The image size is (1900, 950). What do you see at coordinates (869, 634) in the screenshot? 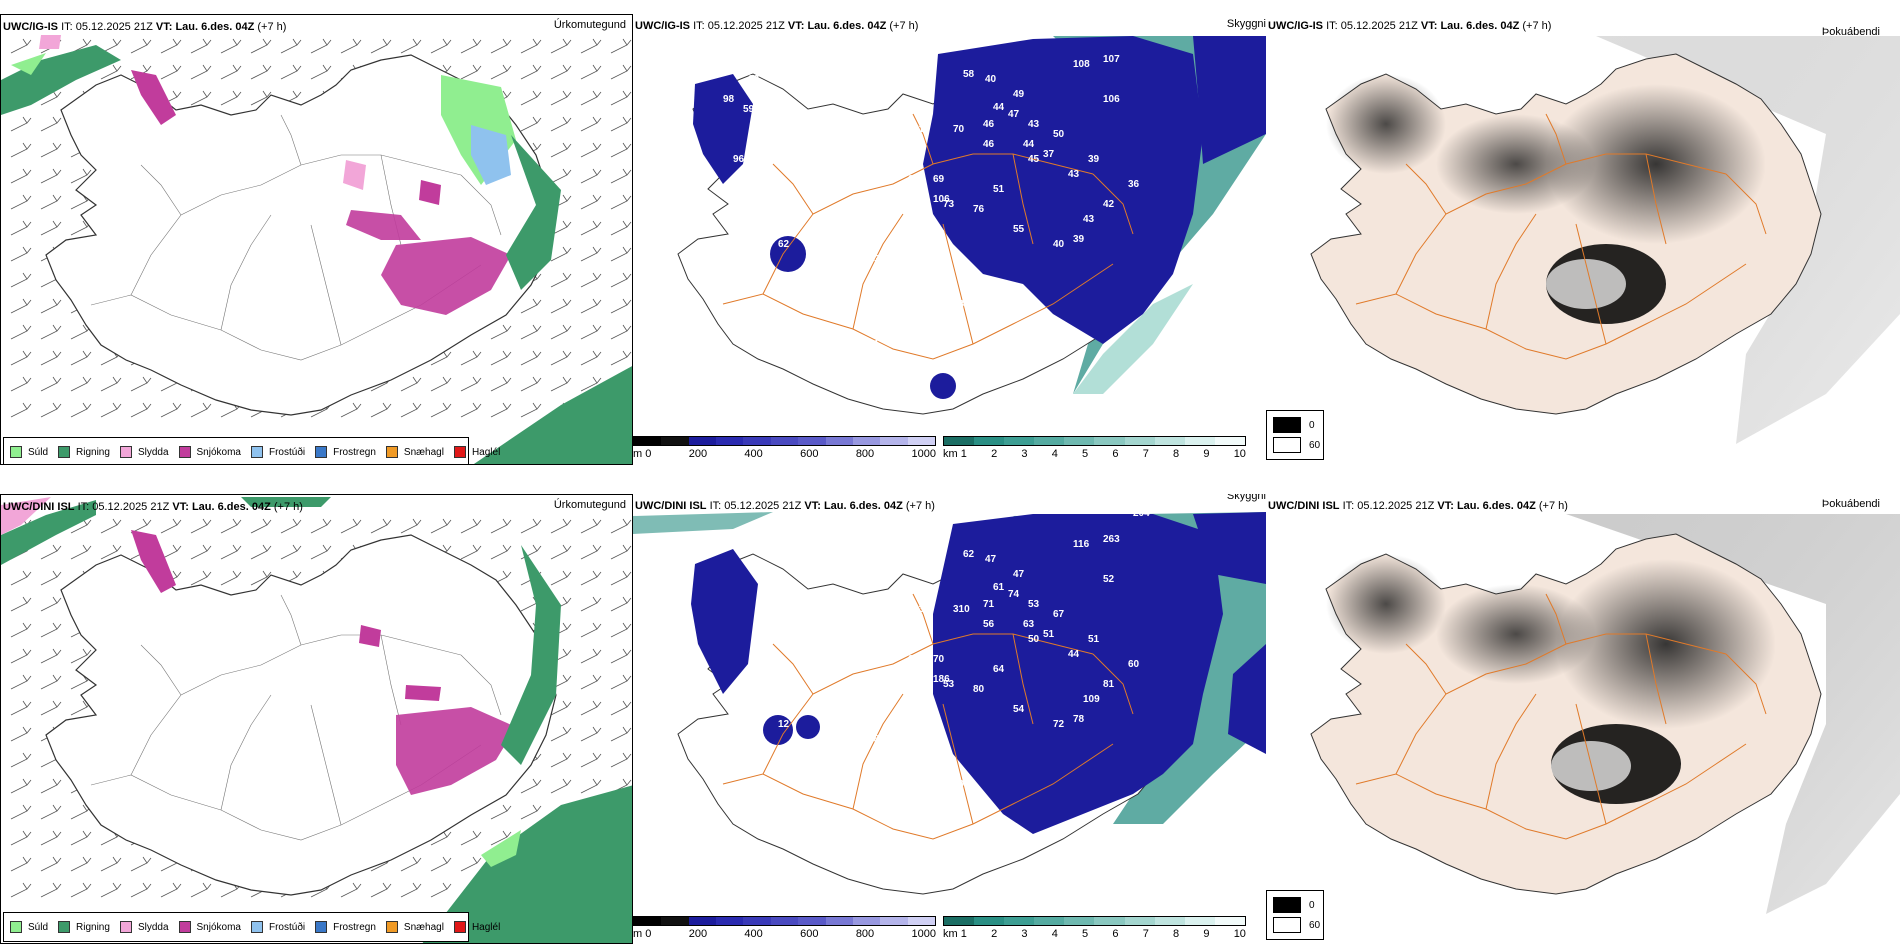
I see `cloud-base-value: 82` at bounding box center [869, 634].